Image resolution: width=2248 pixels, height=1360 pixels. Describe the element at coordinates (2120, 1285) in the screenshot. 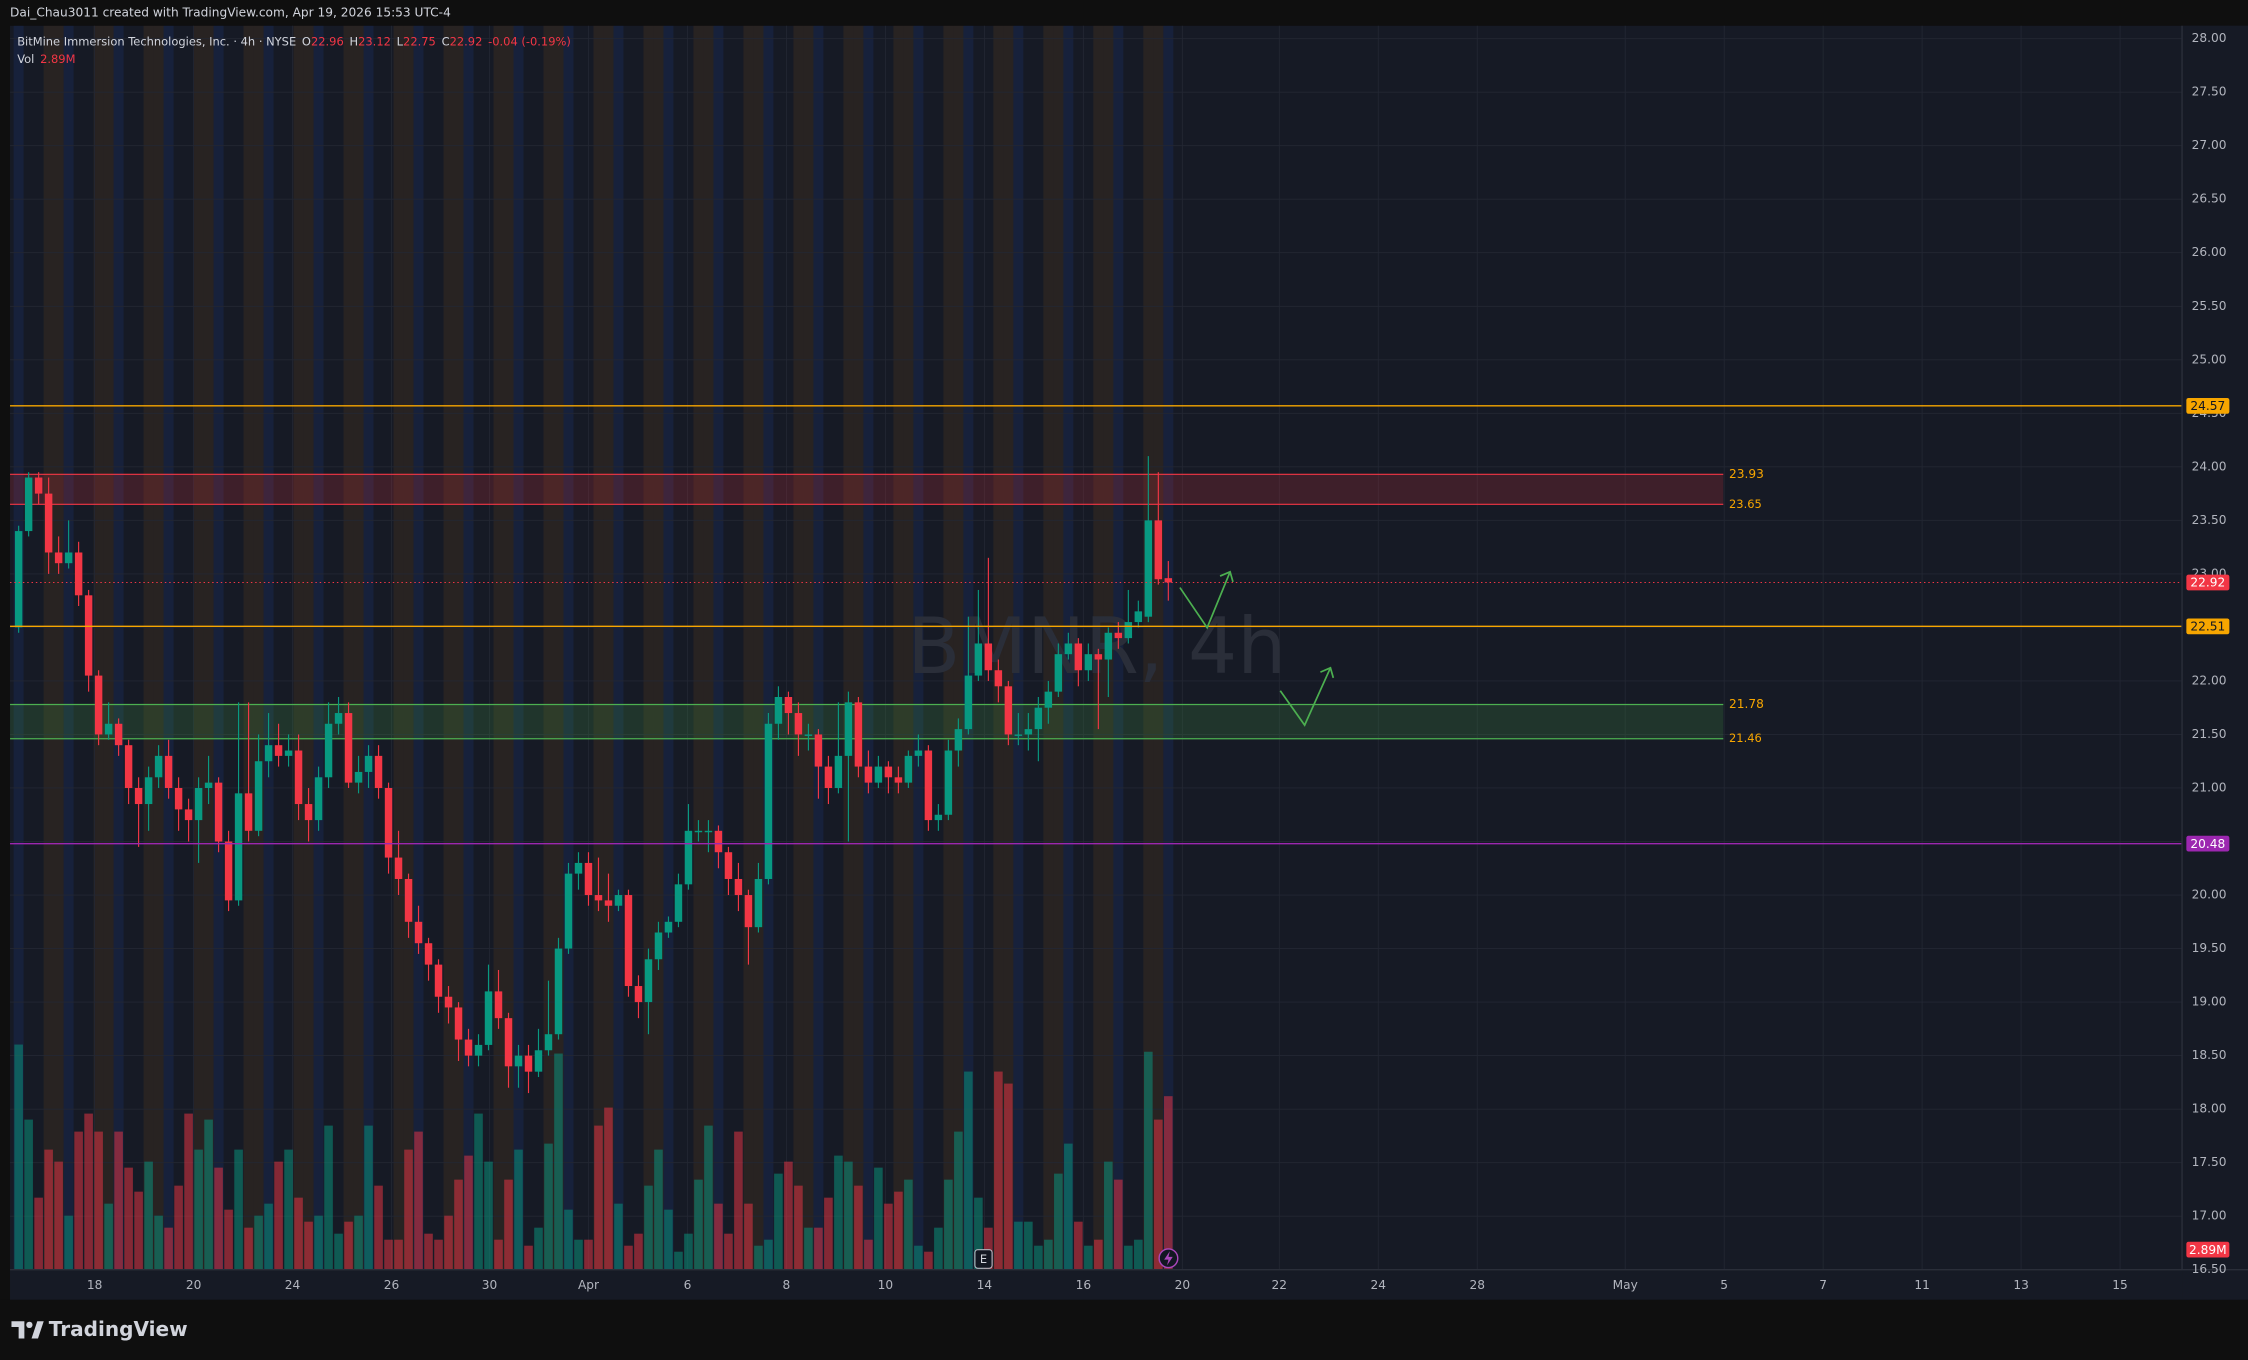

I see `x-tick-label: 15` at that location.